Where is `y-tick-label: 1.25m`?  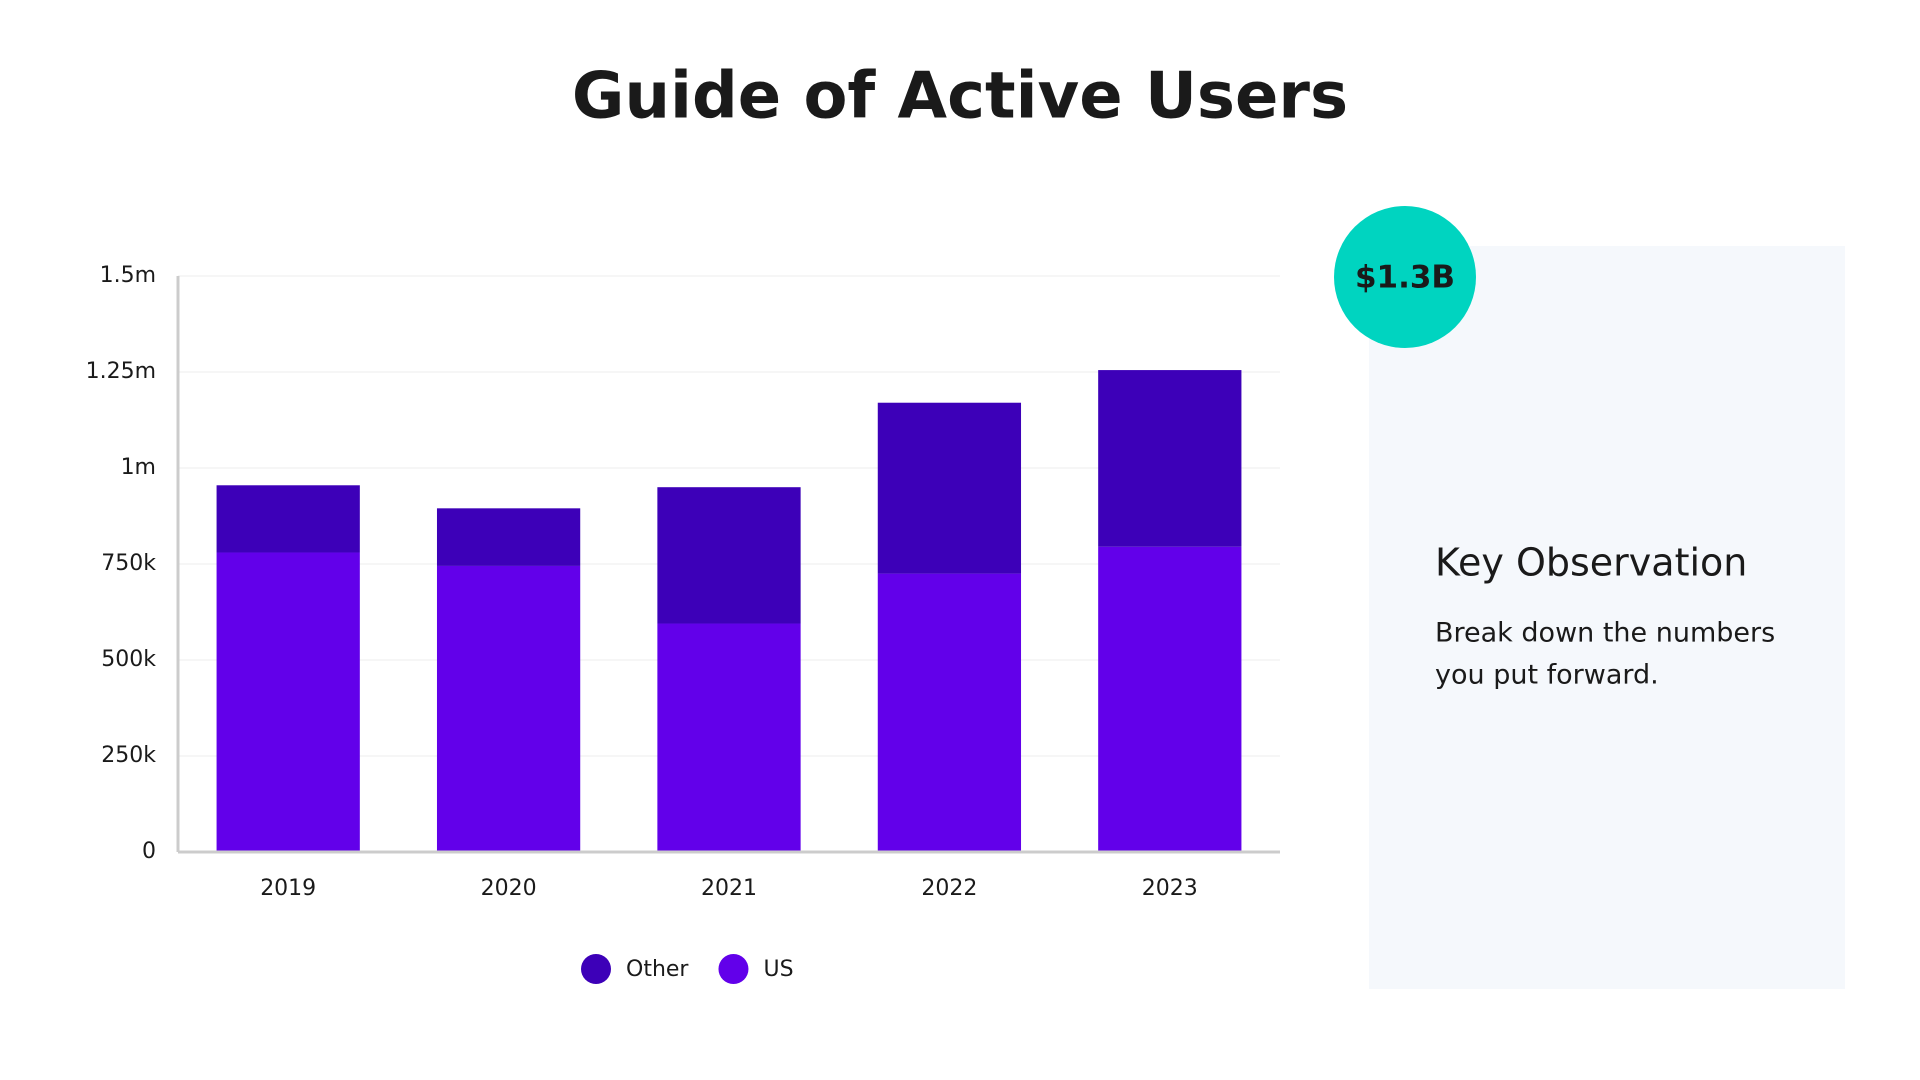 y-tick-label: 1.25m is located at coordinates (121, 371).